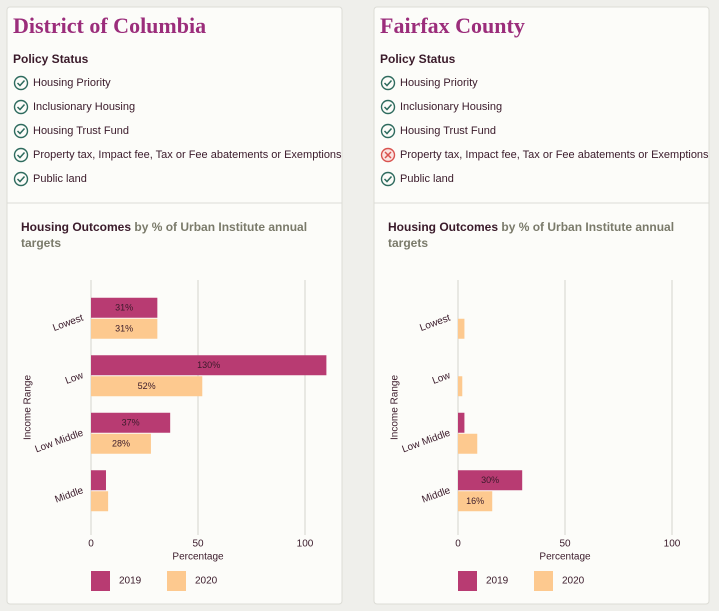 This screenshot has height=611, width=719. I want to click on cross, so click(388, 155).